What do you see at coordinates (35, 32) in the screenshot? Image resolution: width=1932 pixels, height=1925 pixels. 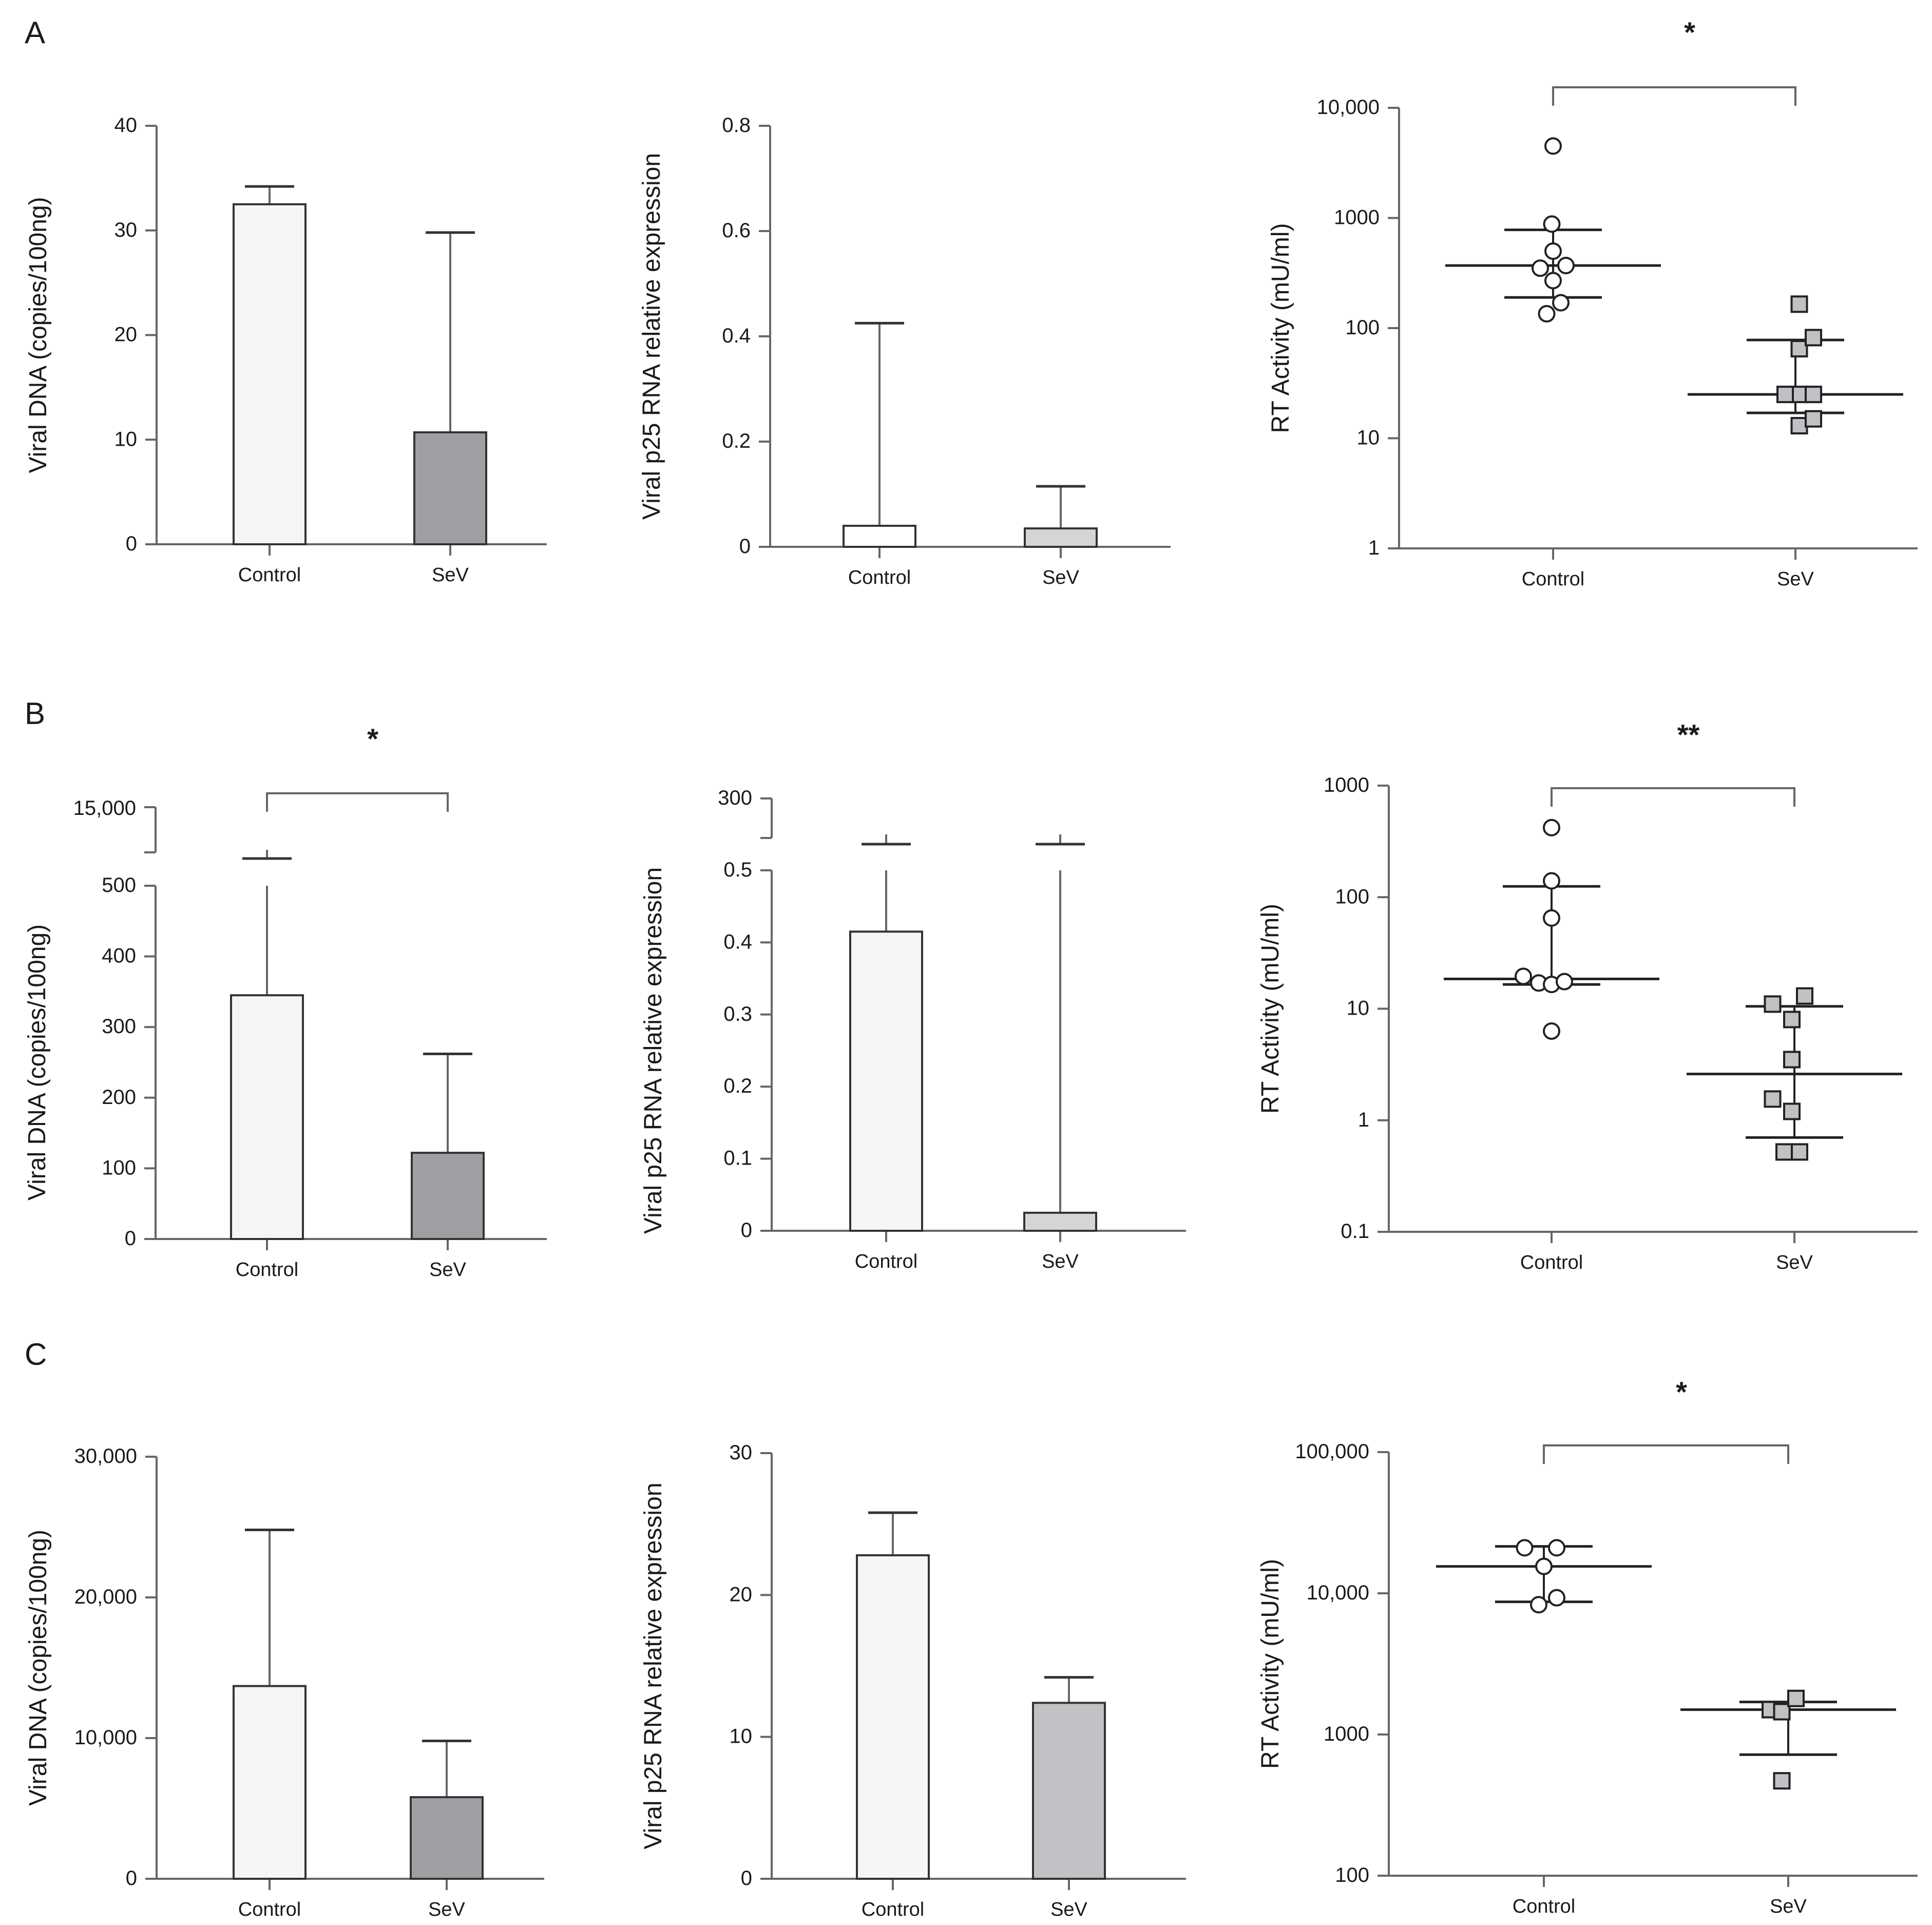 I see `panel-letter-a: A` at bounding box center [35, 32].